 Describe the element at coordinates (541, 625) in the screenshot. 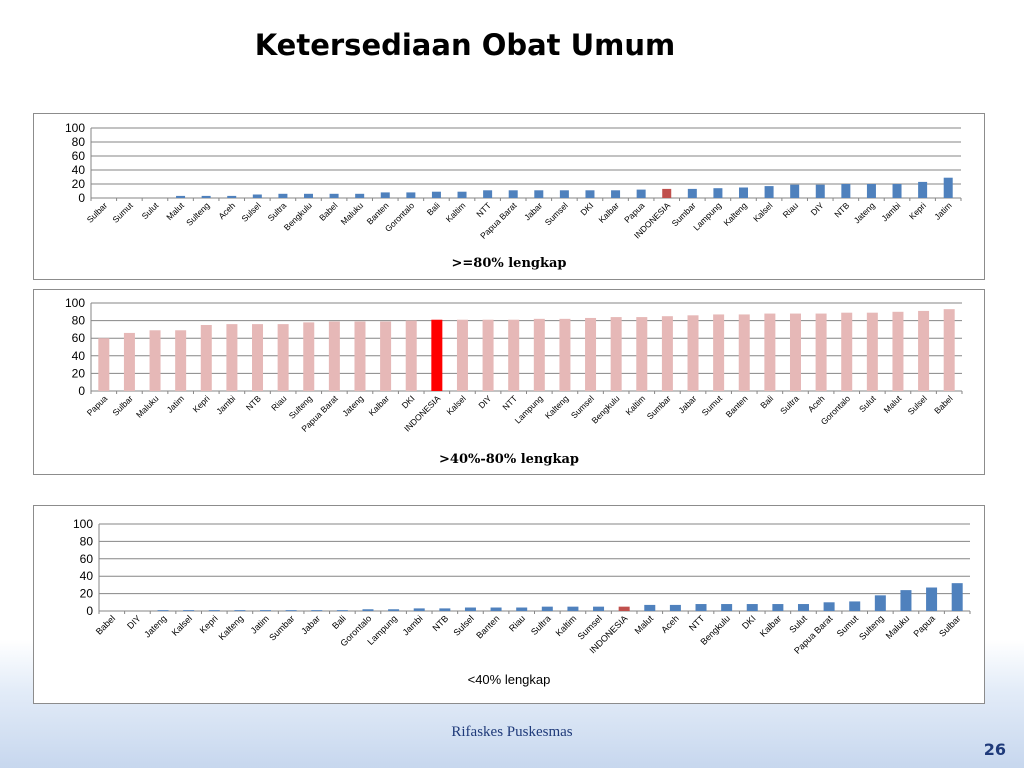

I see `x-tick-label: Sultra` at that location.